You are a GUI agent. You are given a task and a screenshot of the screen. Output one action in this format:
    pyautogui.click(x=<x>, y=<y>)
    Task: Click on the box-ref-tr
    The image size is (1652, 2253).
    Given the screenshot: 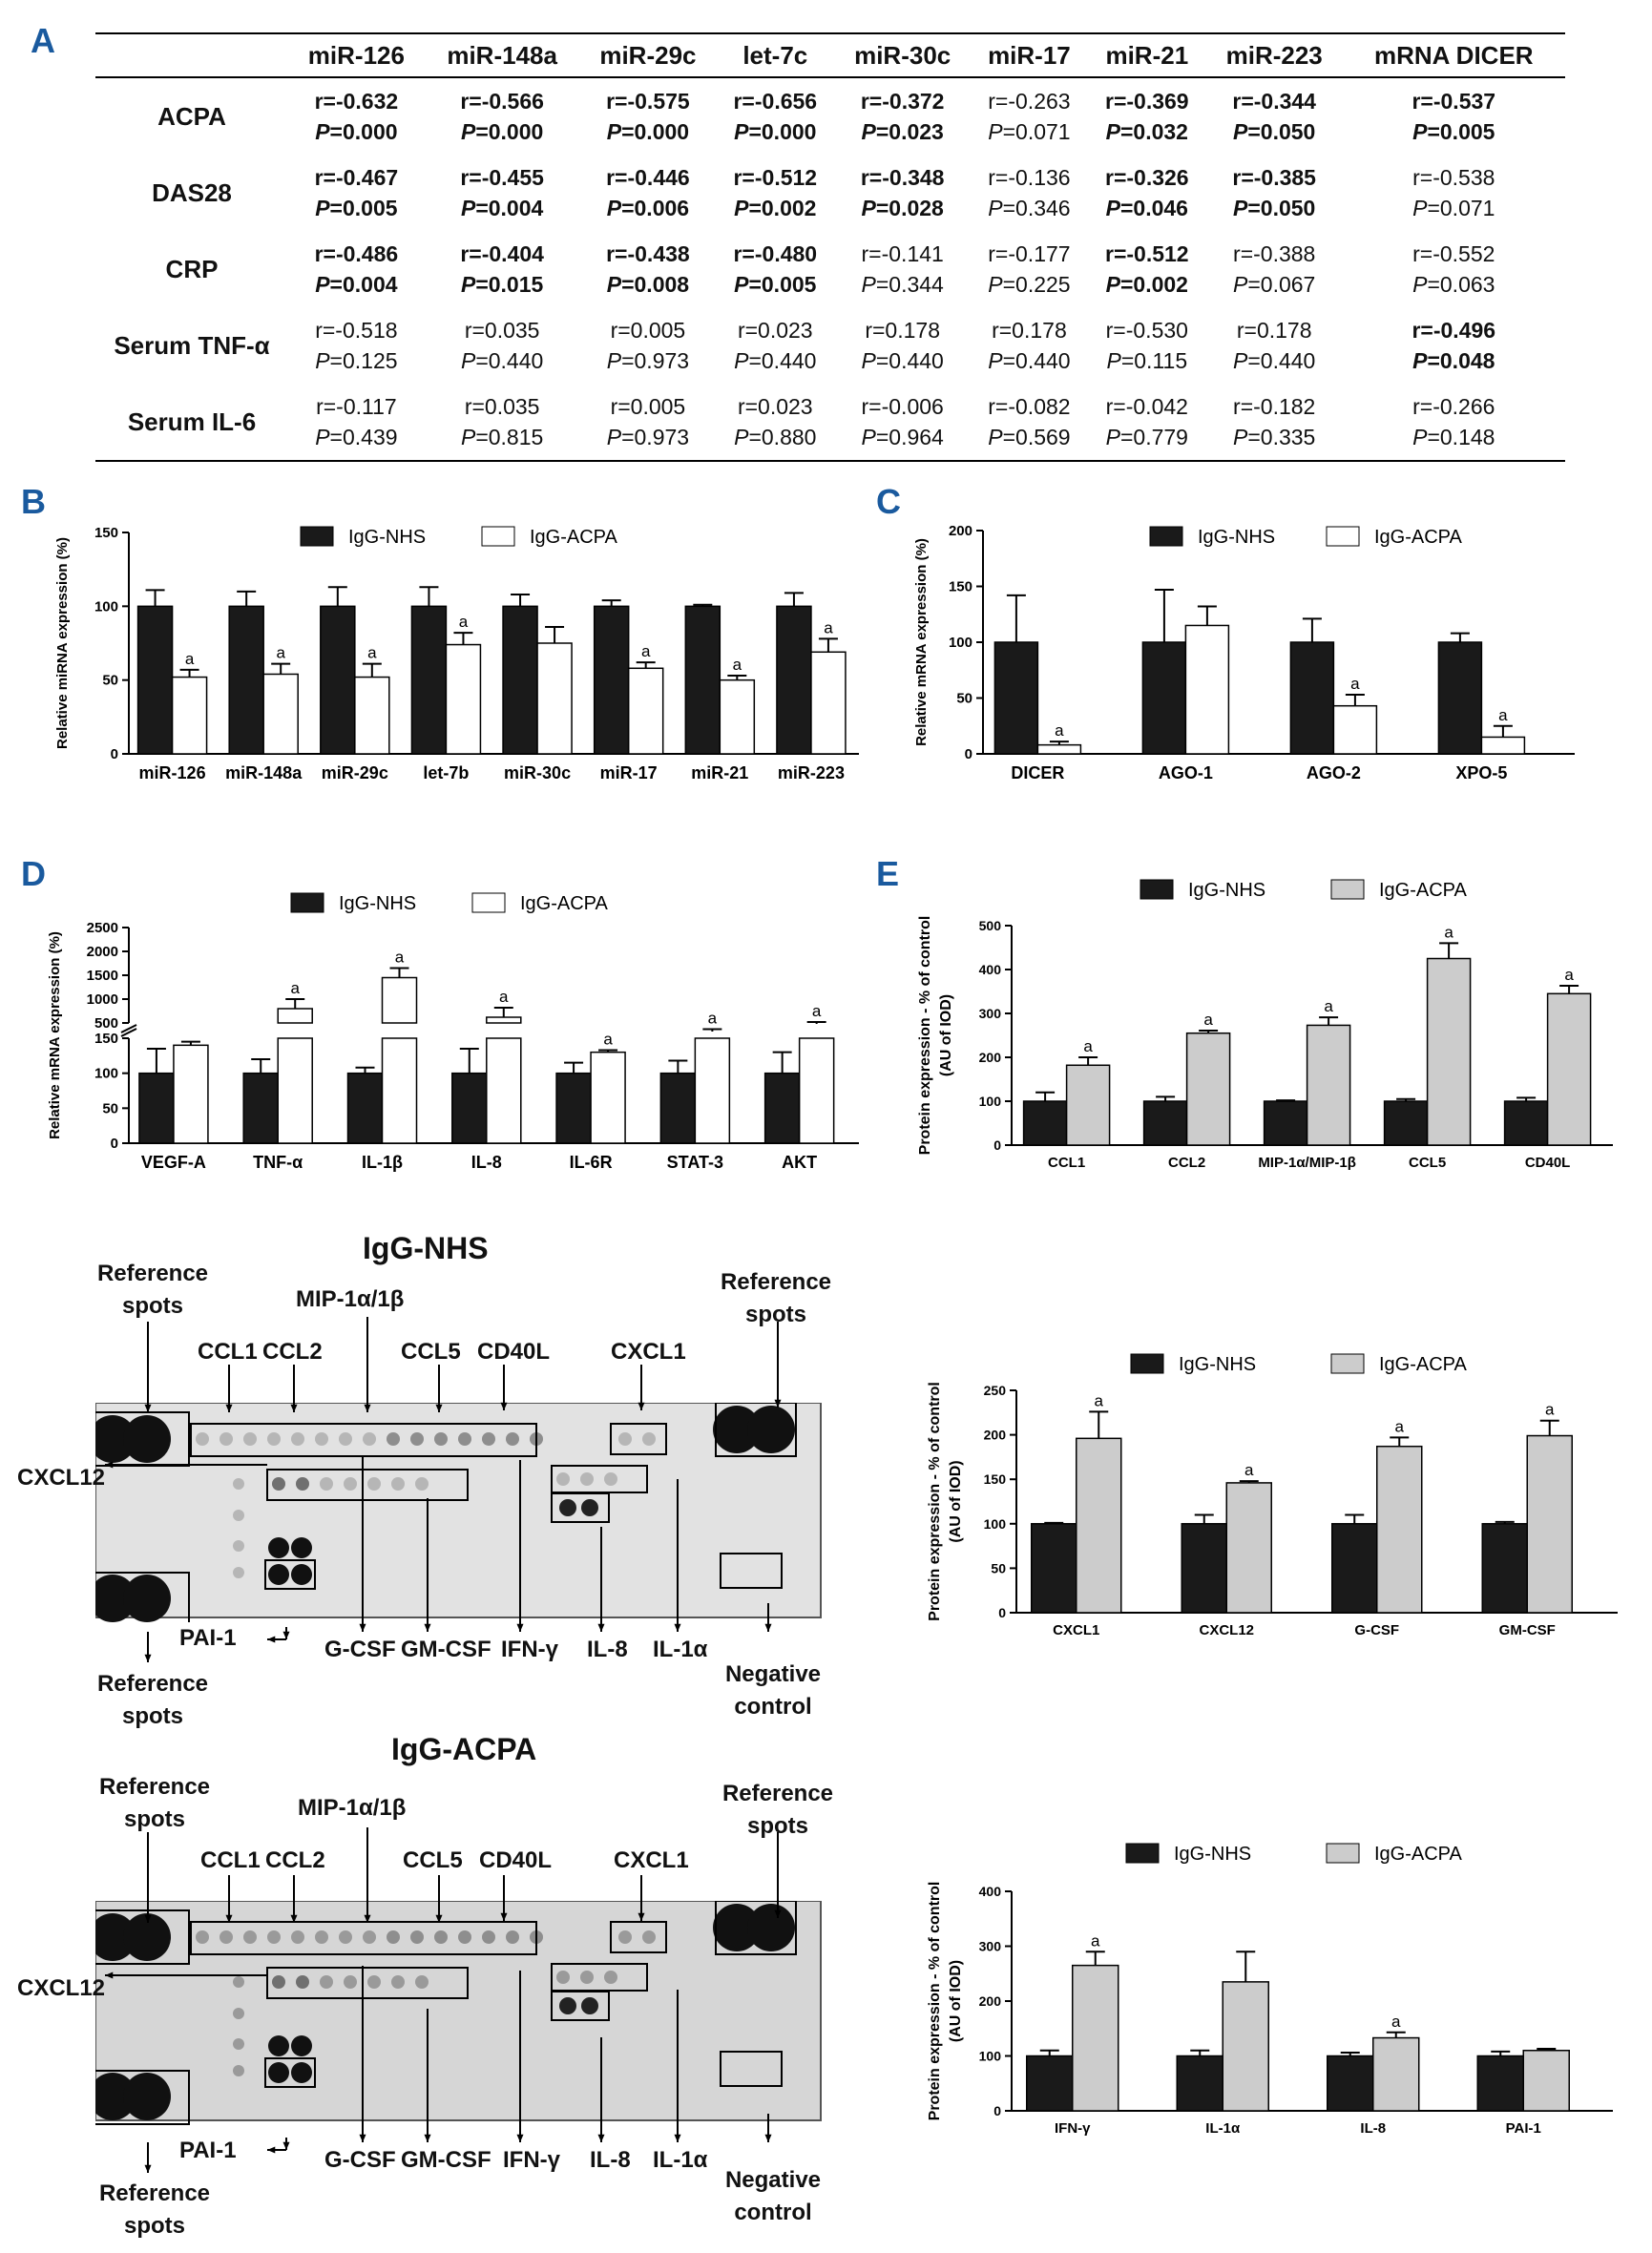 What is the action you would take?
    pyautogui.click(x=756, y=1928)
    